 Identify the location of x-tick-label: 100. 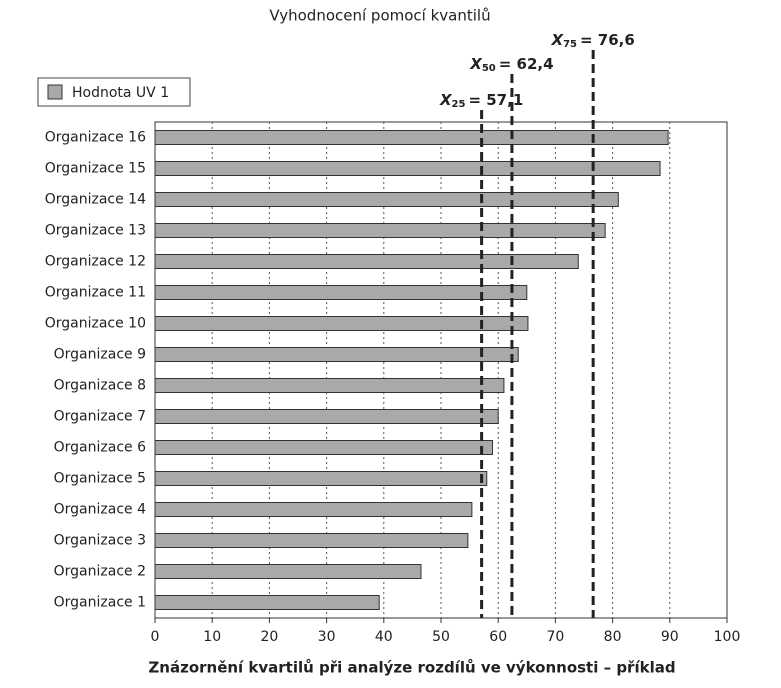
(727, 637).